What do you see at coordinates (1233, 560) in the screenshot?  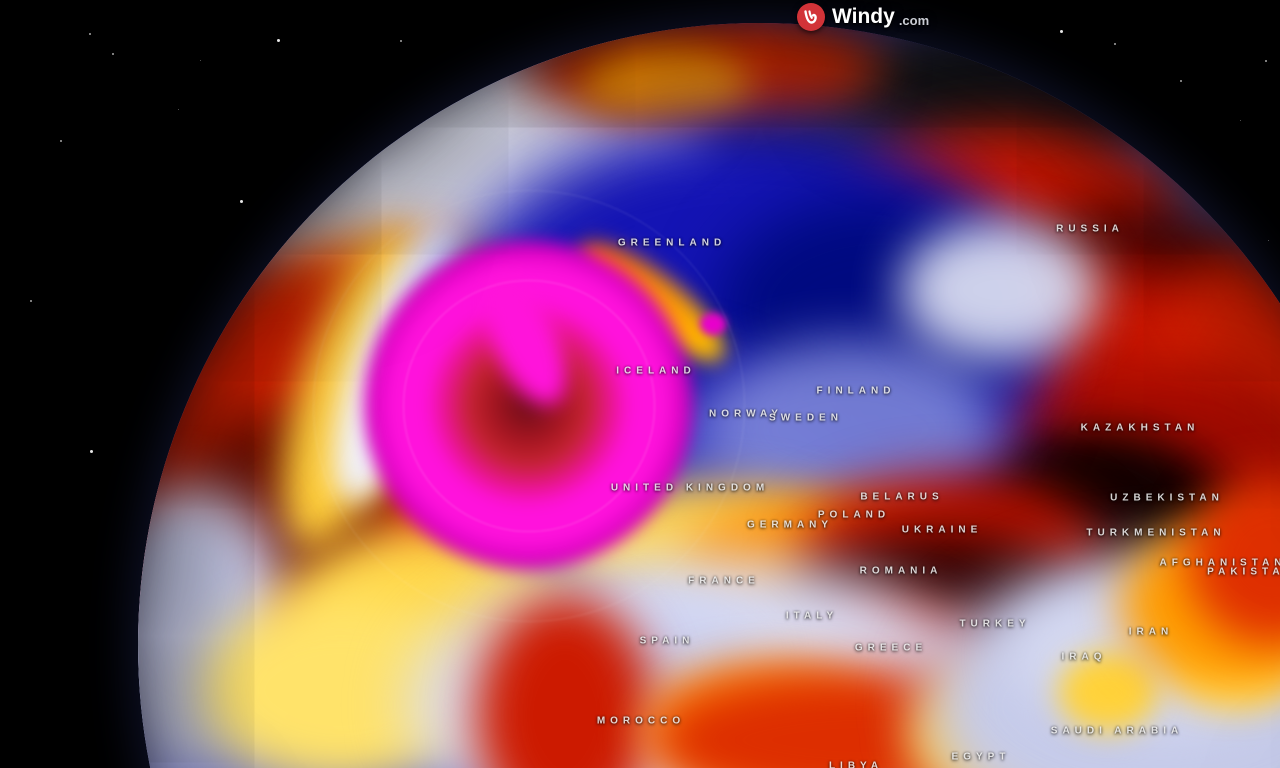 I see `anomaly-region-afghan-red` at bounding box center [1233, 560].